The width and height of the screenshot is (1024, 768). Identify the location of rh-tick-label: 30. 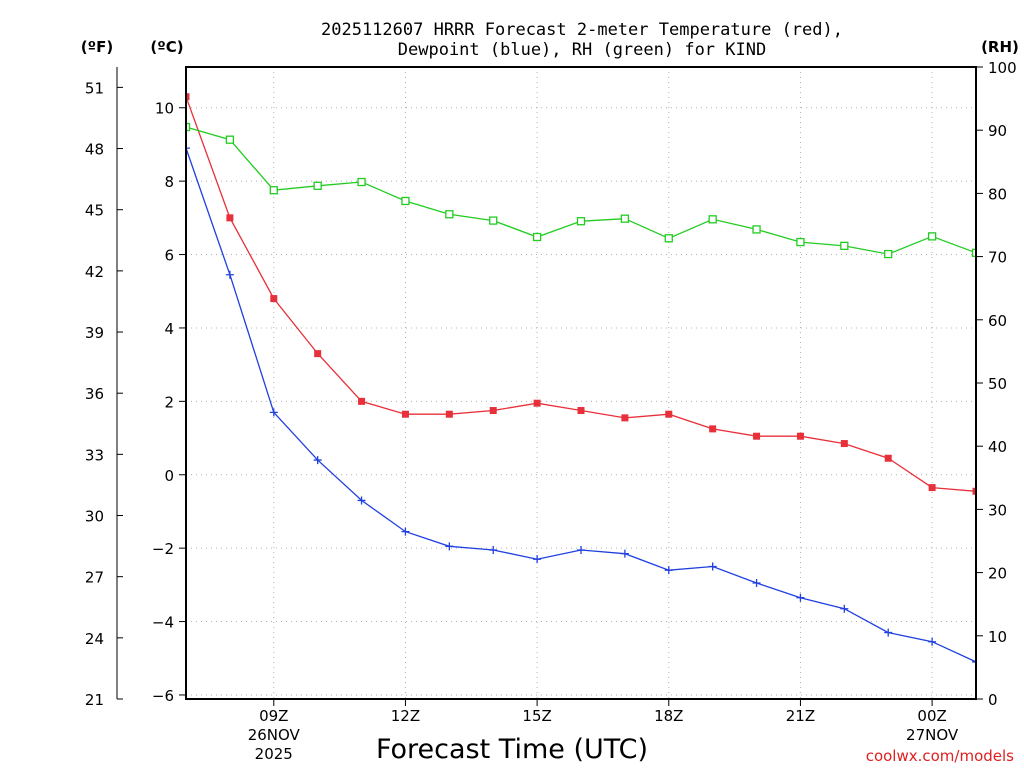
(997, 510).